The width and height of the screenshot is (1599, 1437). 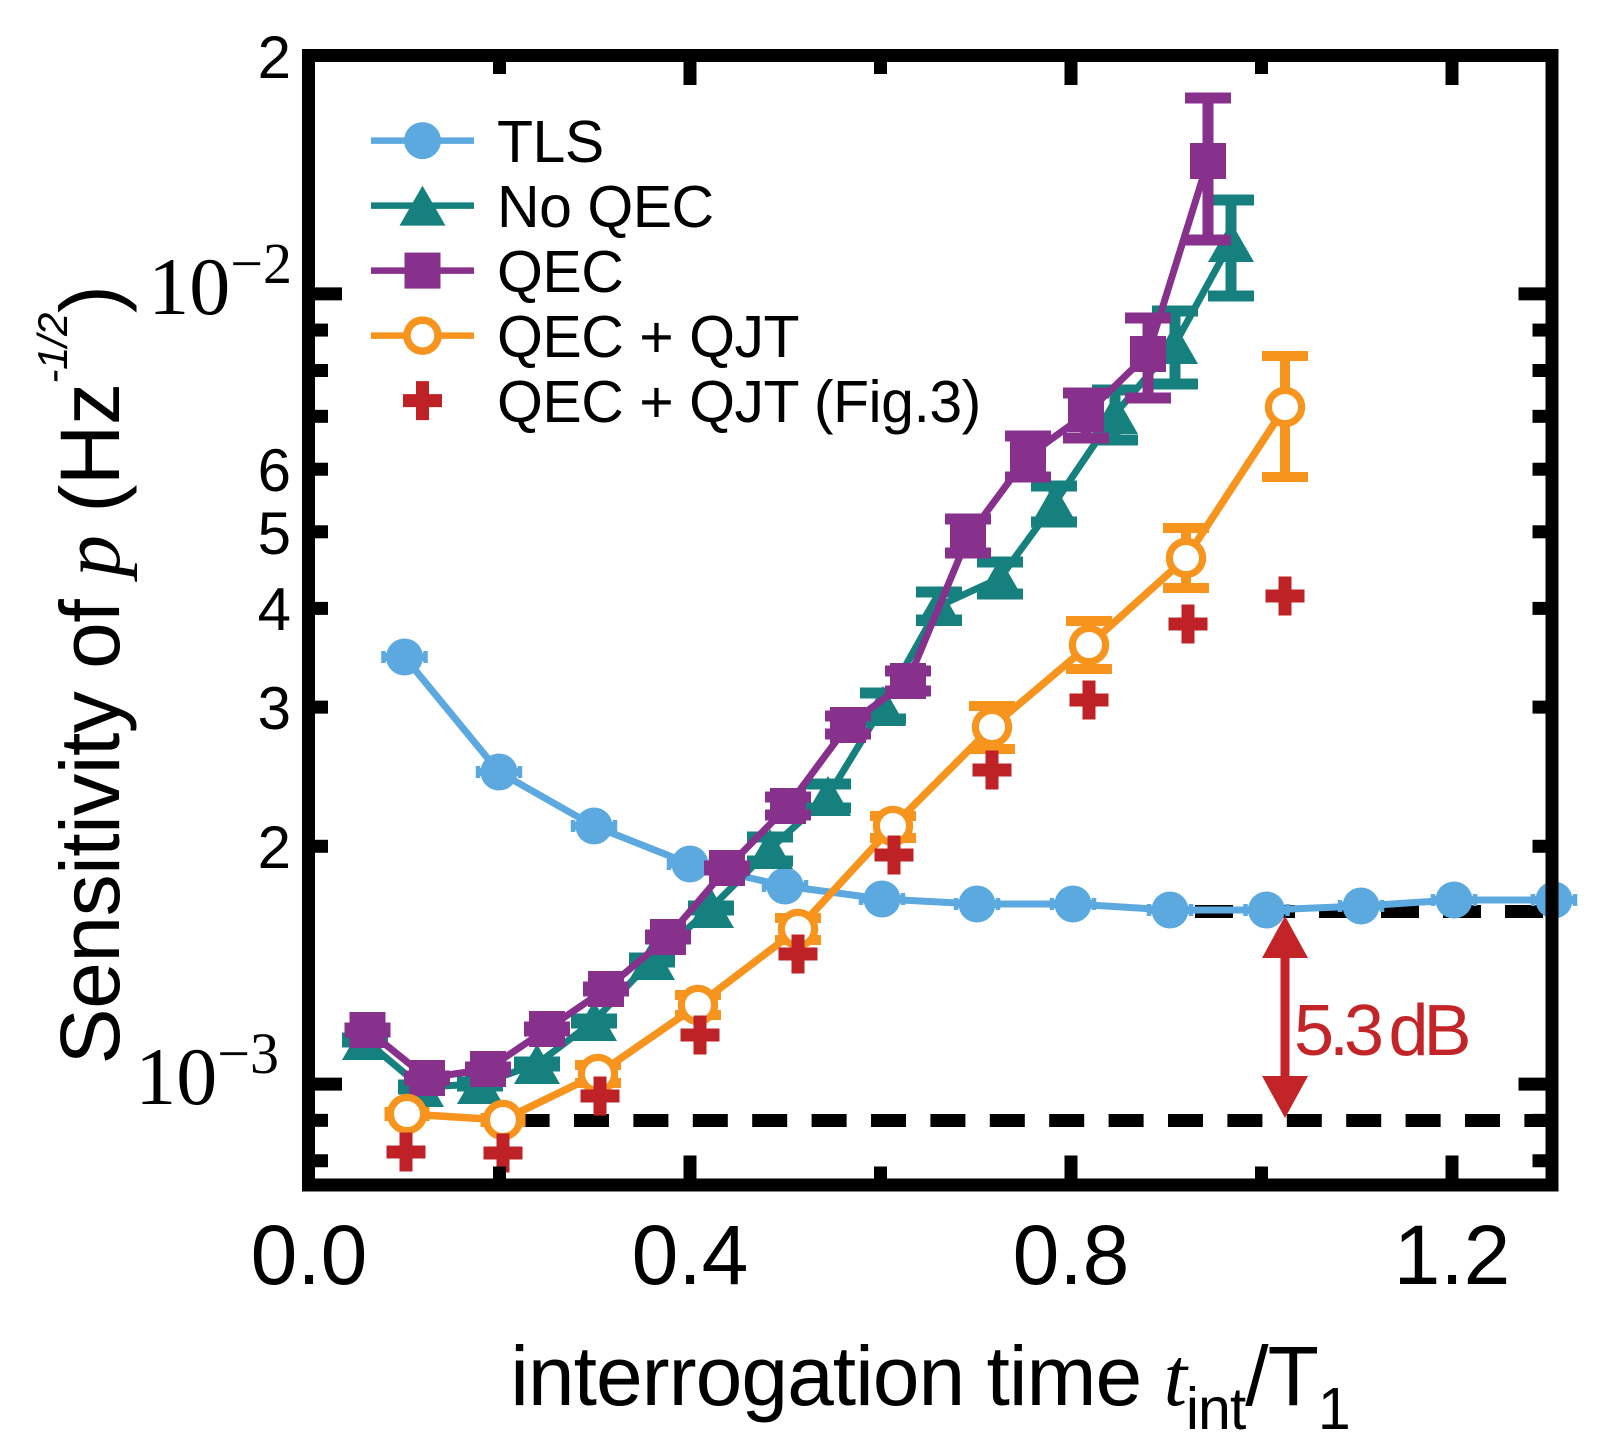 I want to click on svg-text: QEC + QJT, so click(x=648, y=337).